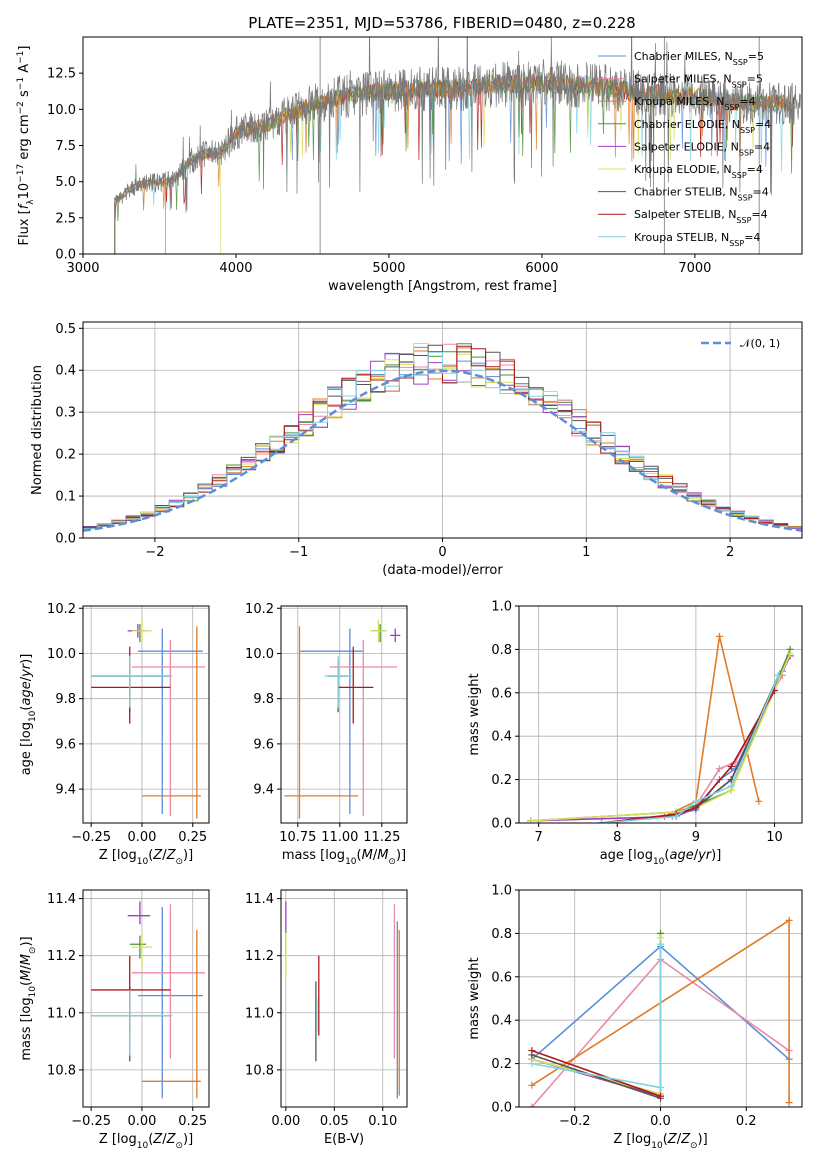  I want to click on legend-label: Chabrier ELODIE, NSSP=4, so click(702, 126).